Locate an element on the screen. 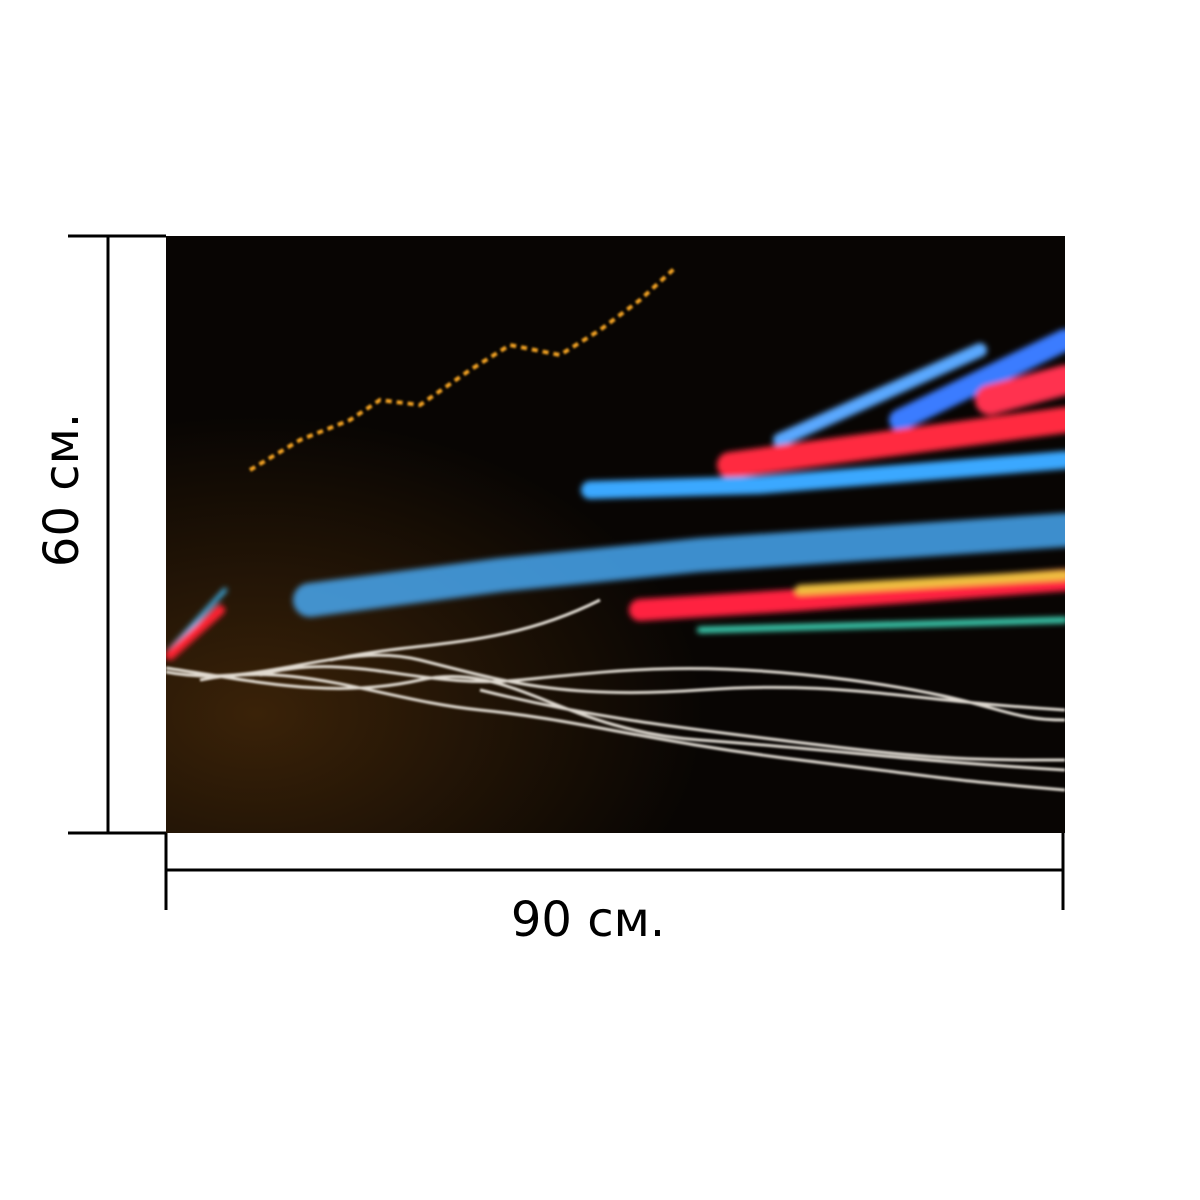  width-label: 90 см. is located at coordinates (588, 920).